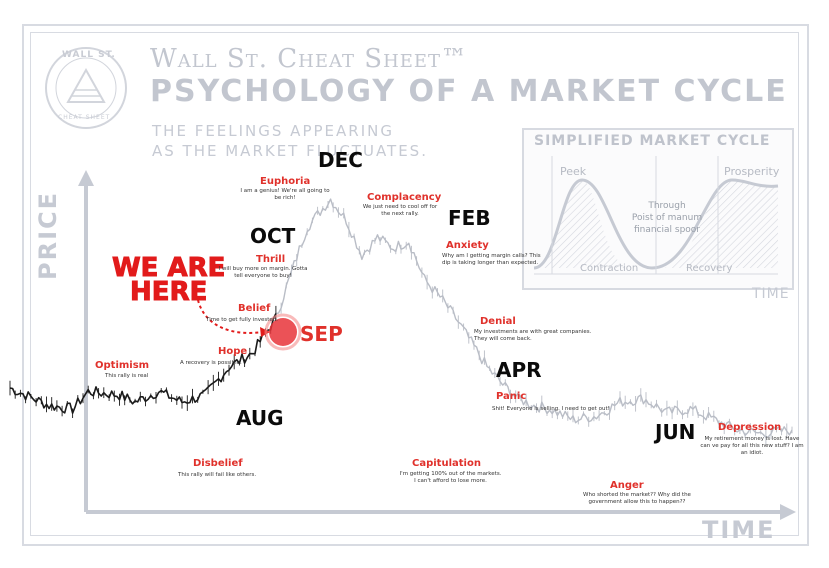 The height and width of the screenshot is (568, 829). What do you see at coordinates (667, 230) in the screenshot?
I see `inset-middle-line-3: financial spoor` at bounding box center [667, 230].